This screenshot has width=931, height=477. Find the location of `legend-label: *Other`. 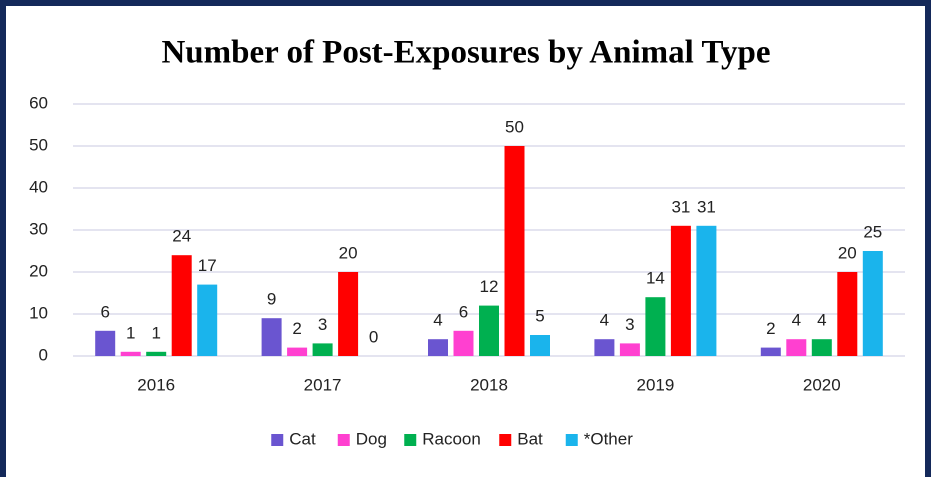

legend-label: *Other is located at coordinates (608, 438).